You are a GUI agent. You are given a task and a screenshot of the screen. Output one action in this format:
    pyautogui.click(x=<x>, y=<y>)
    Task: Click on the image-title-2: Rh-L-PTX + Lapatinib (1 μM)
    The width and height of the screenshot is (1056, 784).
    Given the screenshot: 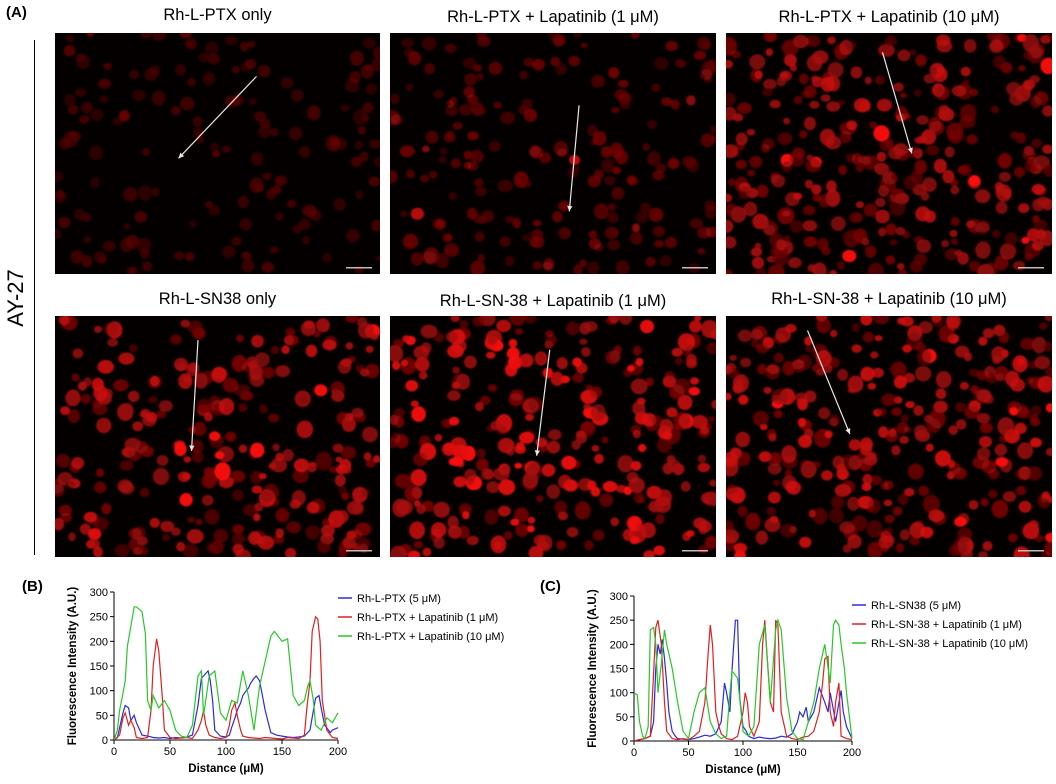 What is the action you would take?
    pyautogui.click(x=553, y=17)
    